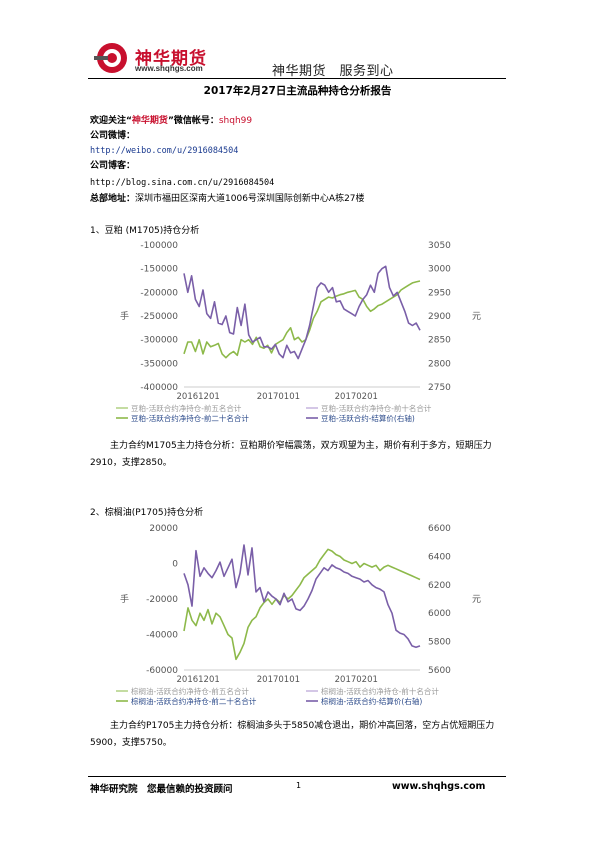 The image size is (595, 842). Describe the element at coordinates (194, 701) in the screenshot. I see `legend-label: 棕榈油-活跃合约净持仓-前二十名合计` at that location.